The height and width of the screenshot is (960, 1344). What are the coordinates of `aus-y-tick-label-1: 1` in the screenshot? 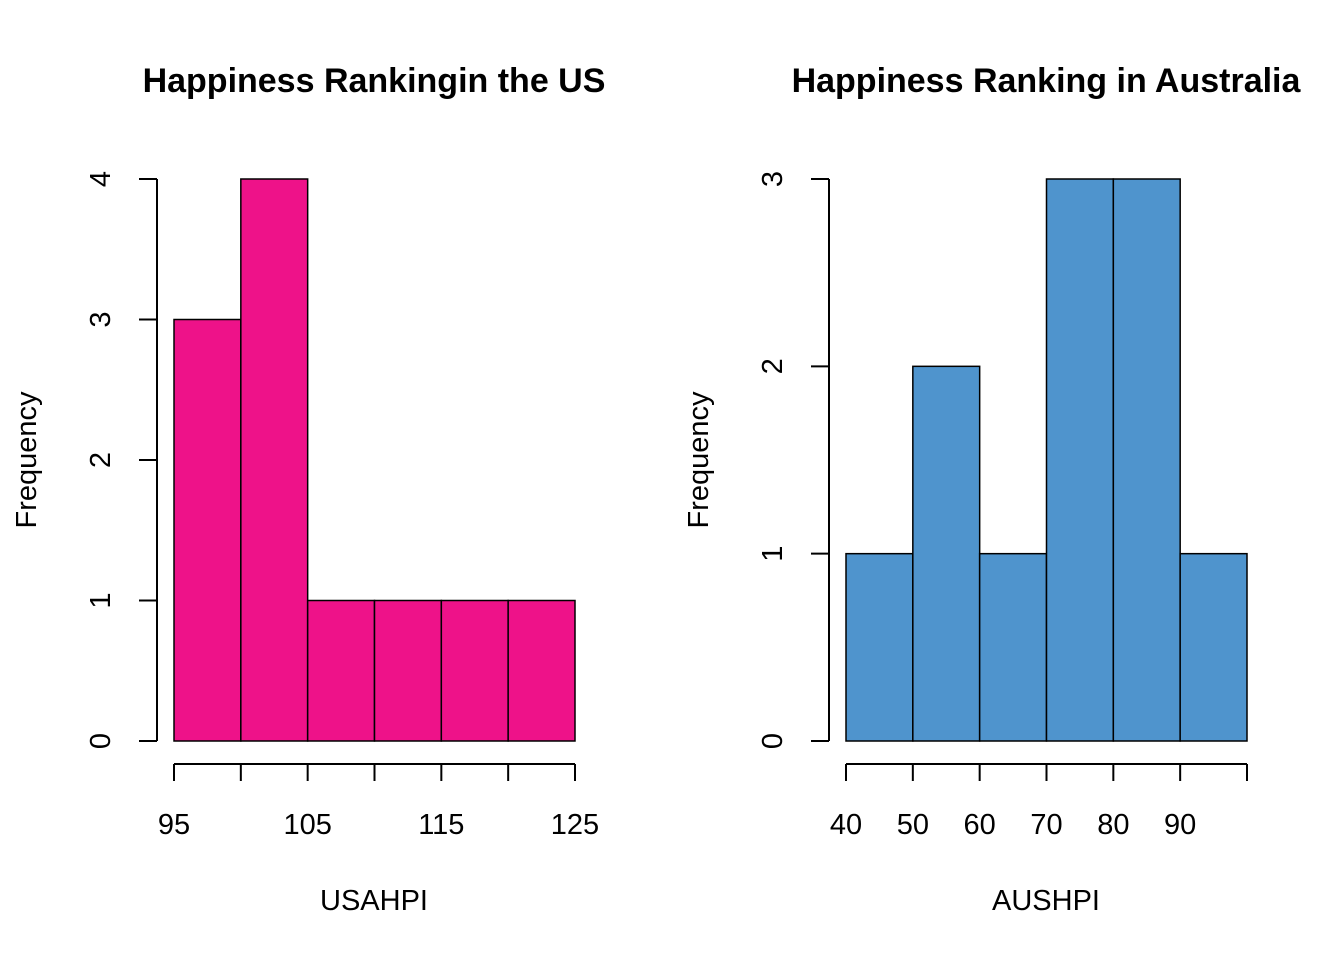 It's located at (773, 554).